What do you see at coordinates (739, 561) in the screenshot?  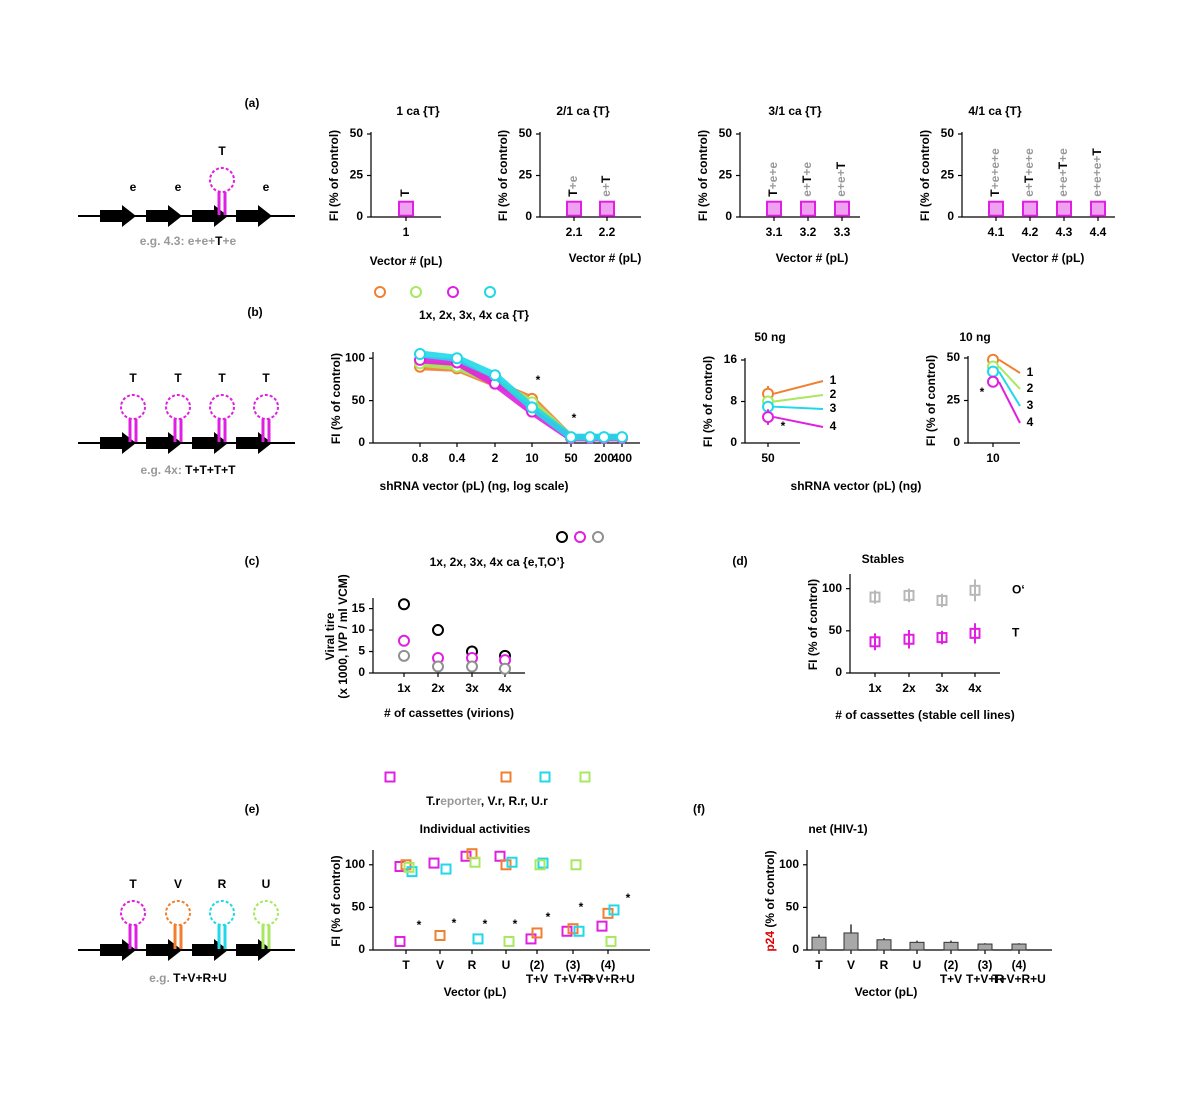 I see `panel-label: (d)` at bounding box center [739, 561].